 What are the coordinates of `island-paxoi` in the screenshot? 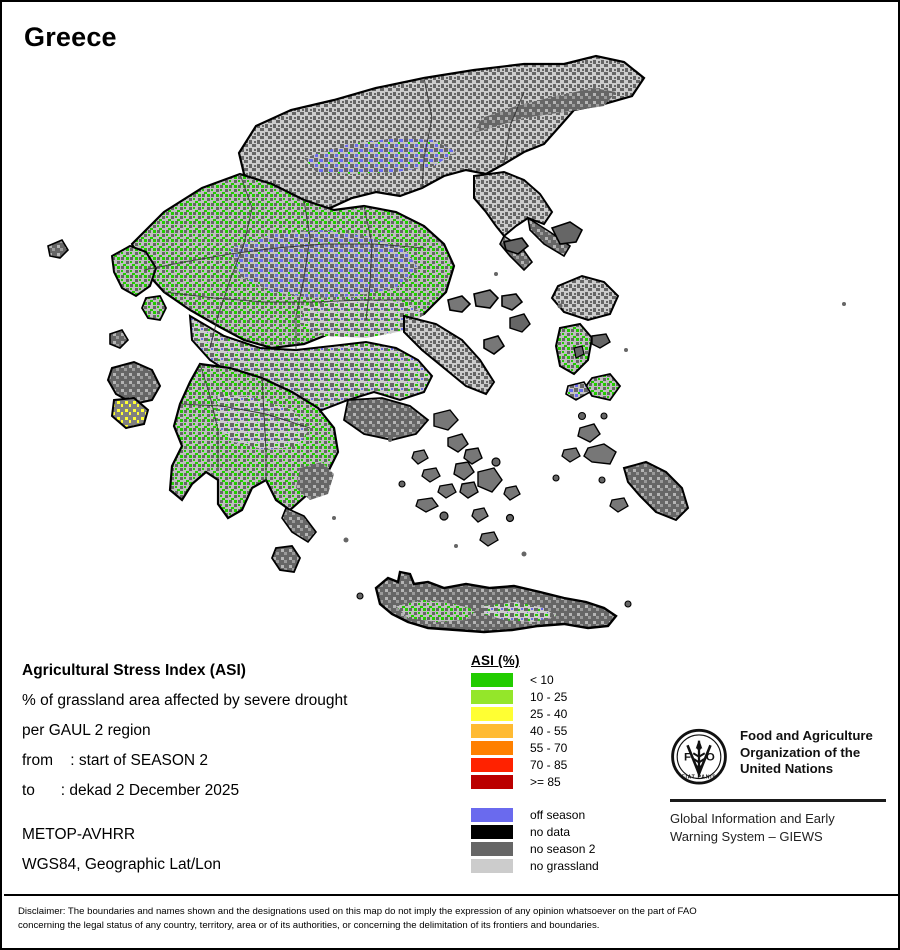 It's located at (119, 339).